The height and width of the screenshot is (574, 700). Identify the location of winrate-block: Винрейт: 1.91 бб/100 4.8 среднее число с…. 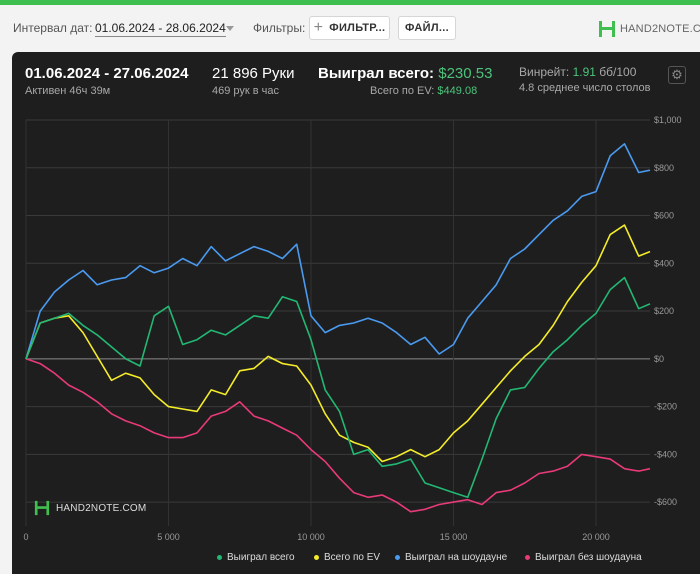
(585, 79).